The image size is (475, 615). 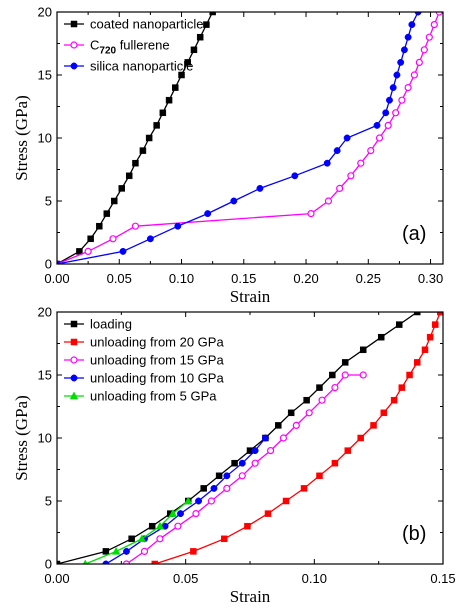 What do you see at coordinates (144, 342) in the screenshot?
I see `legend-item: unloading from 20 GPa` at bounding box center [144, 342].